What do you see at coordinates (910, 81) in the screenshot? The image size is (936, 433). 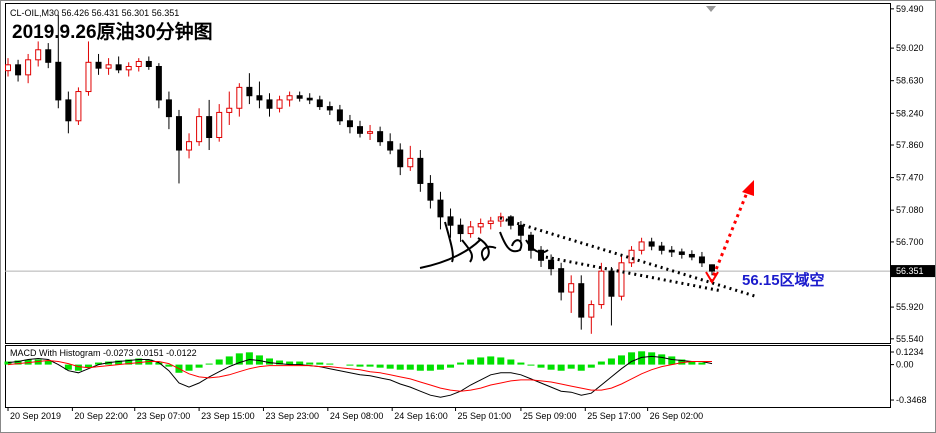 I see `y-tick-label: 58.630` at bounding box center [910, 81].